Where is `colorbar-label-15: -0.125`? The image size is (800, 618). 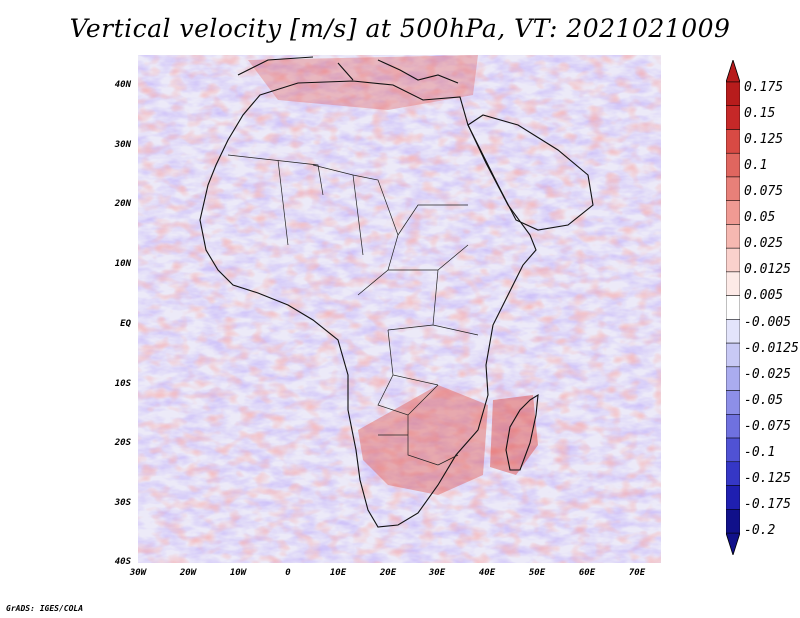
colorbar-label-15: -0.125 is located at coordinates (767, 478).